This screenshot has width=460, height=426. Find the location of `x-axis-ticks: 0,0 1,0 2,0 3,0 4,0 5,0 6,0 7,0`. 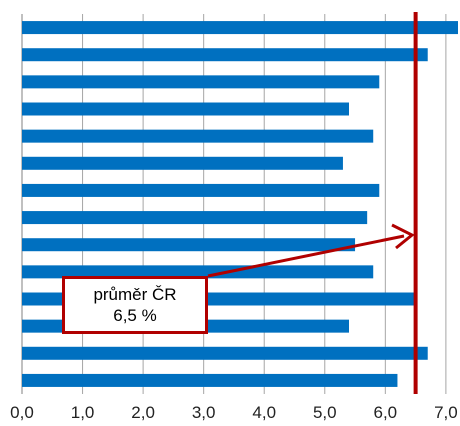

x-axis-ticks: 0,0 1,0 2,0 3,0 4,0 5,0 6,0 7,0 is located at coordinates (234, 412).